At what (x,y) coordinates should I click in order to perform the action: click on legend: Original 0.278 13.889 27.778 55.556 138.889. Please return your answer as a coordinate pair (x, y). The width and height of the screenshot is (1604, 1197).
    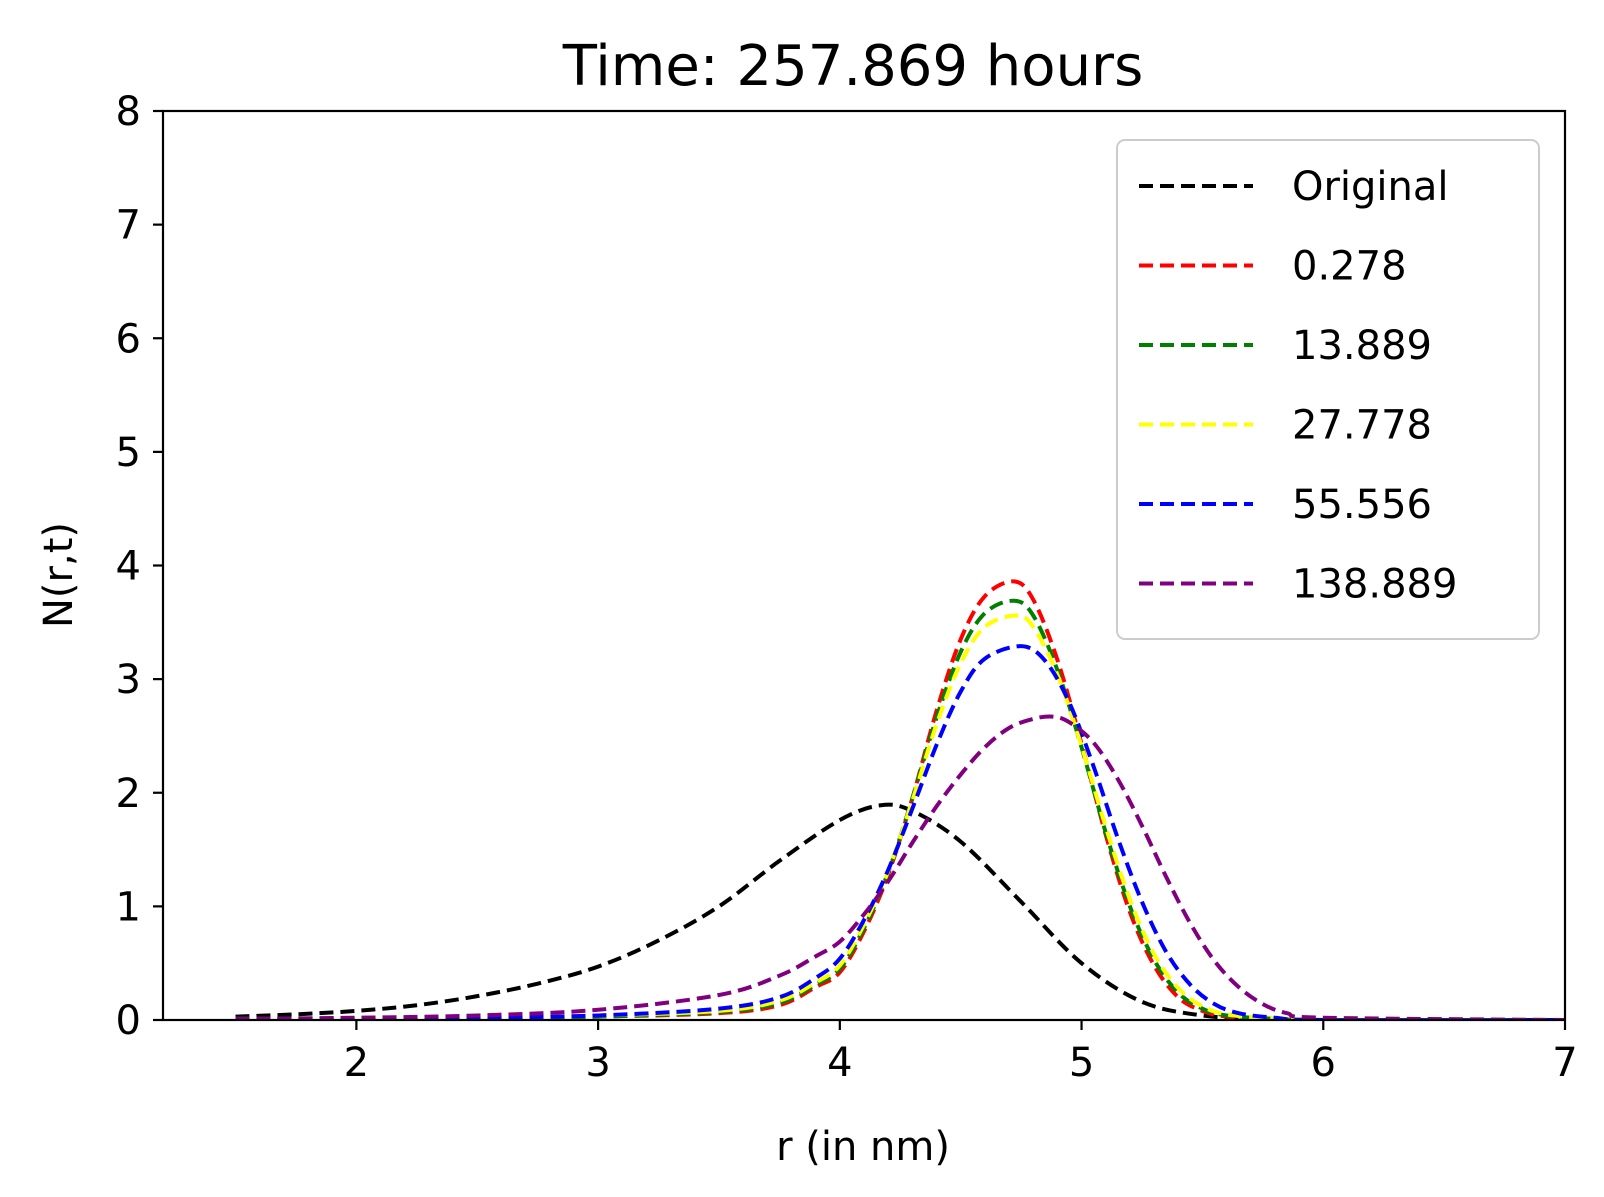
    Looking at the image, I should click on (1328, 389).